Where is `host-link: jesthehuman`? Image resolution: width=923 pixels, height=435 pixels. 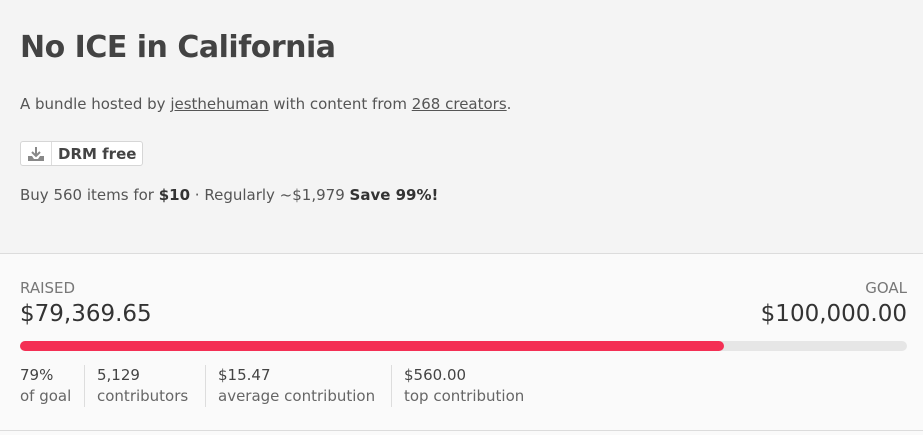 host-link: jesthehuman is located at coordinates (219, 104).